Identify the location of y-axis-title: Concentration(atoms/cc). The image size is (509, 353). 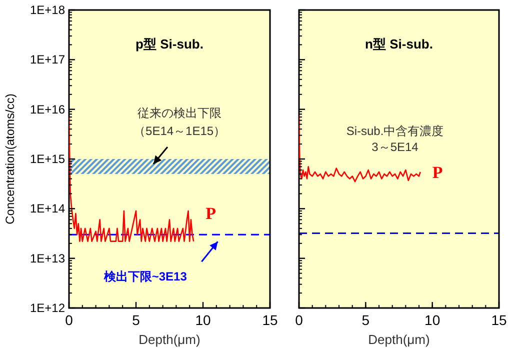
(10, 159).